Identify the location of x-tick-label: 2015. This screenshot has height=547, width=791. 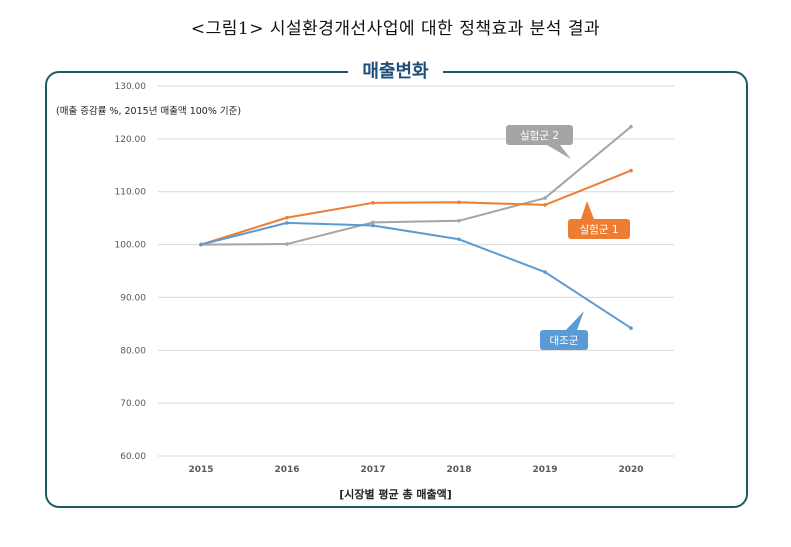
(200, 470).